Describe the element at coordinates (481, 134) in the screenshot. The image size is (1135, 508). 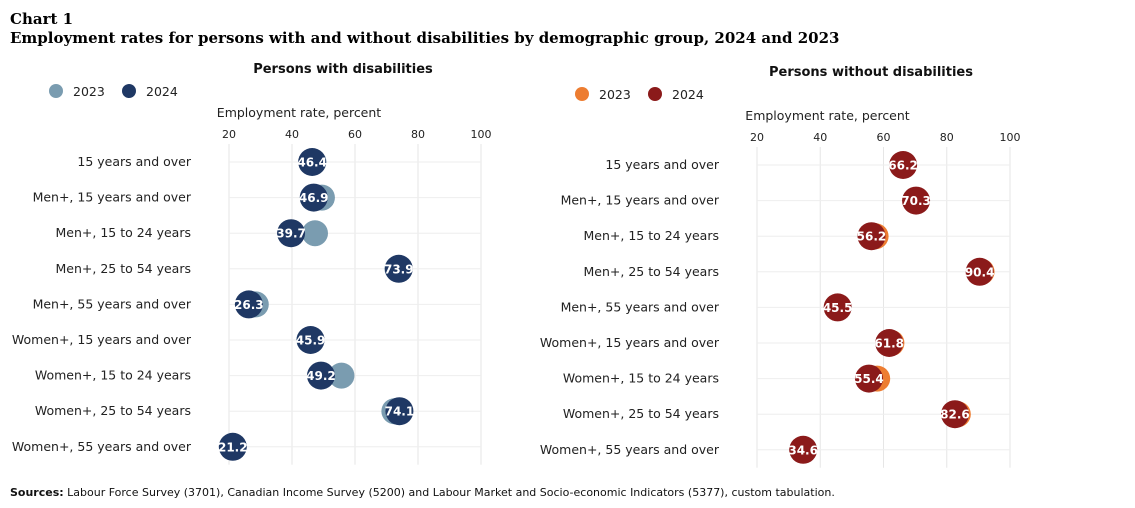
I see `left-tick-label: 100` at that location.